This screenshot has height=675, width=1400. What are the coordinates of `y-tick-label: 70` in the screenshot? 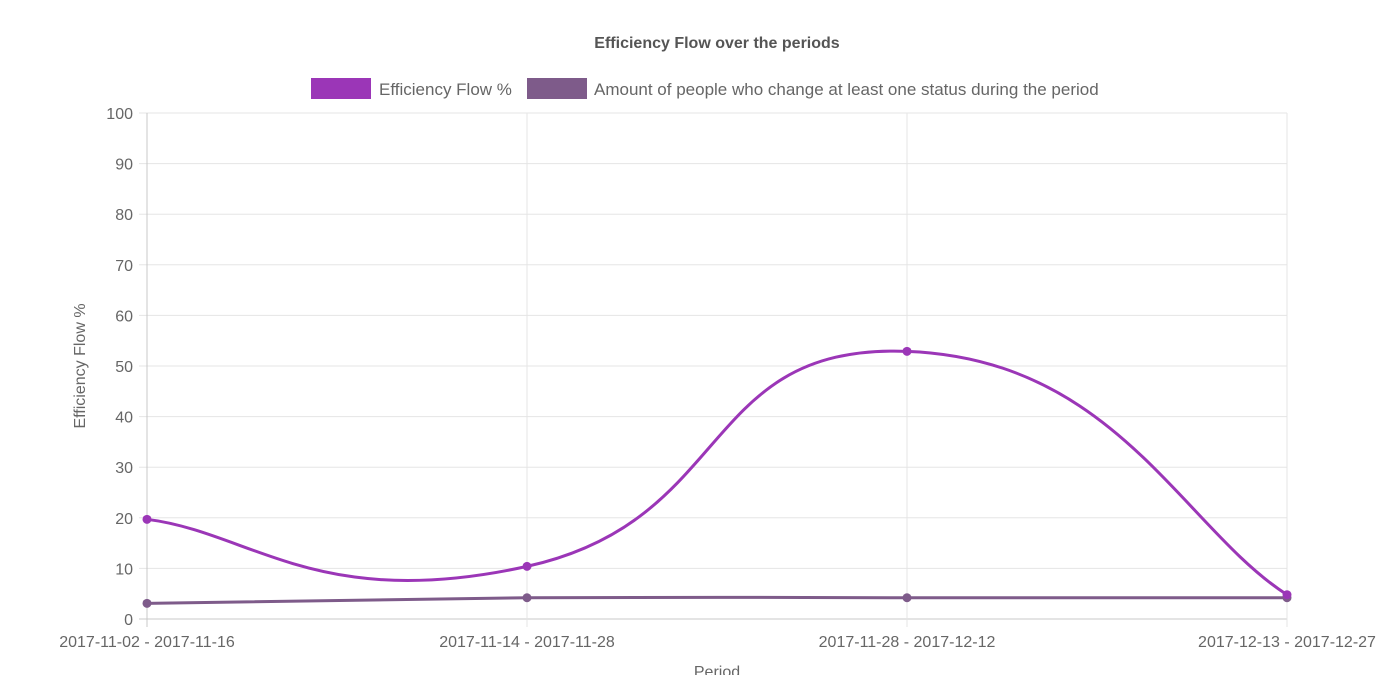 It's located at (124, 266).